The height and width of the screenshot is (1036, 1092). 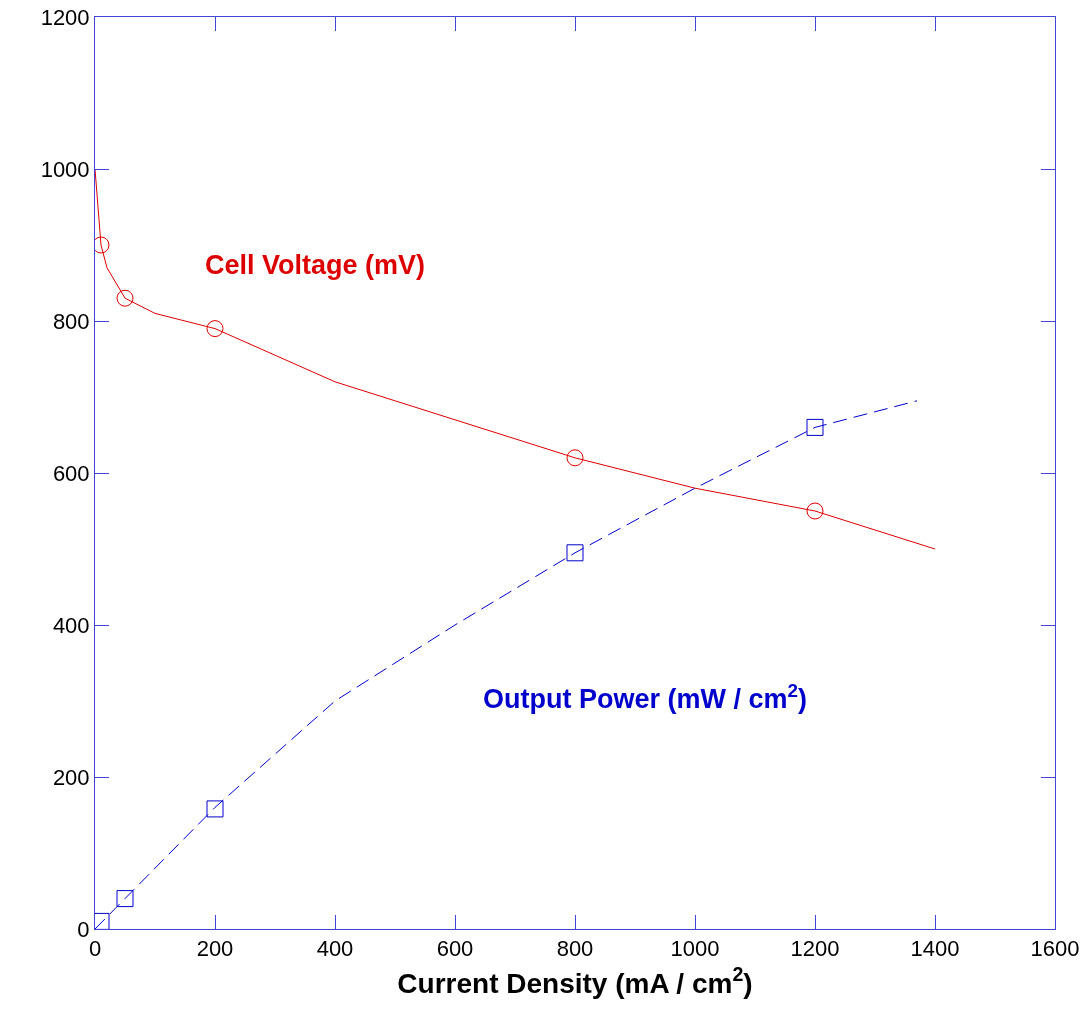 I want to click on x-tick-label: 1600, so click(x=1055, y=949).